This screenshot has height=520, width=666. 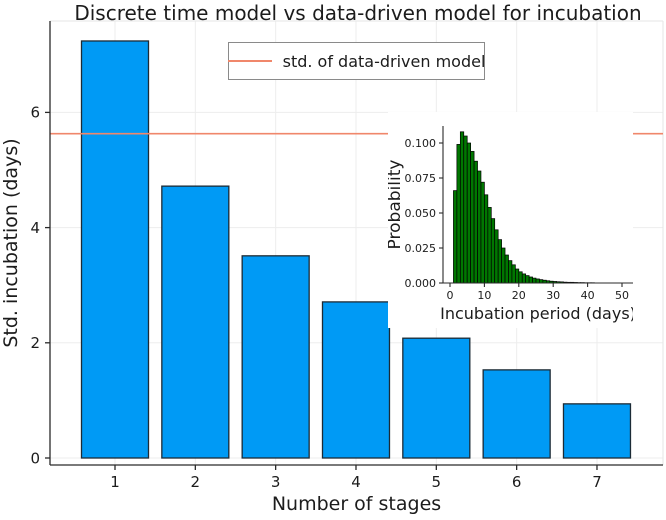 I want to click on inset-y-tick-label: 0.100, so click(x=421, y=143).